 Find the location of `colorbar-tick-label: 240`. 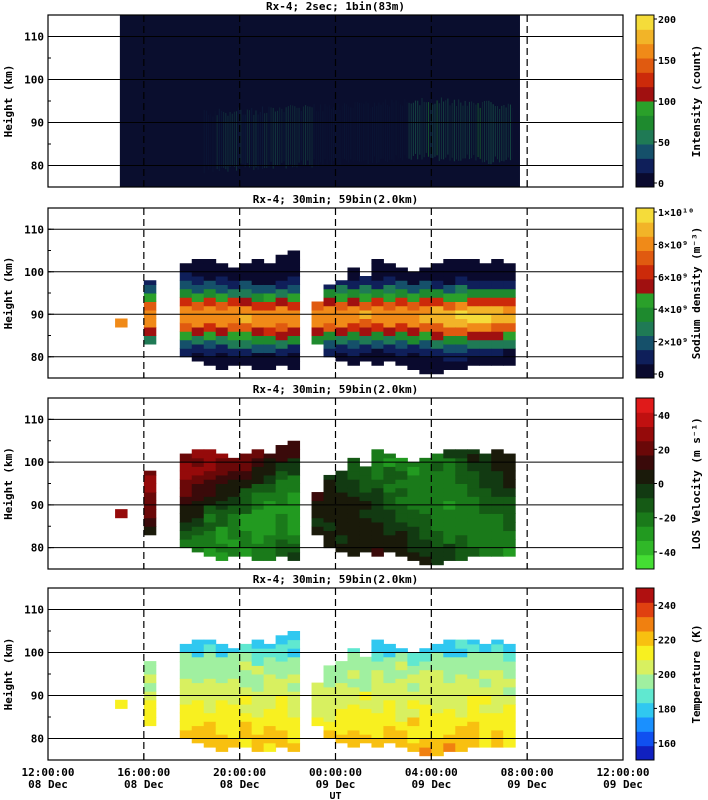

colorbar-tick-label: 240 is located at coordinates (667, 606).